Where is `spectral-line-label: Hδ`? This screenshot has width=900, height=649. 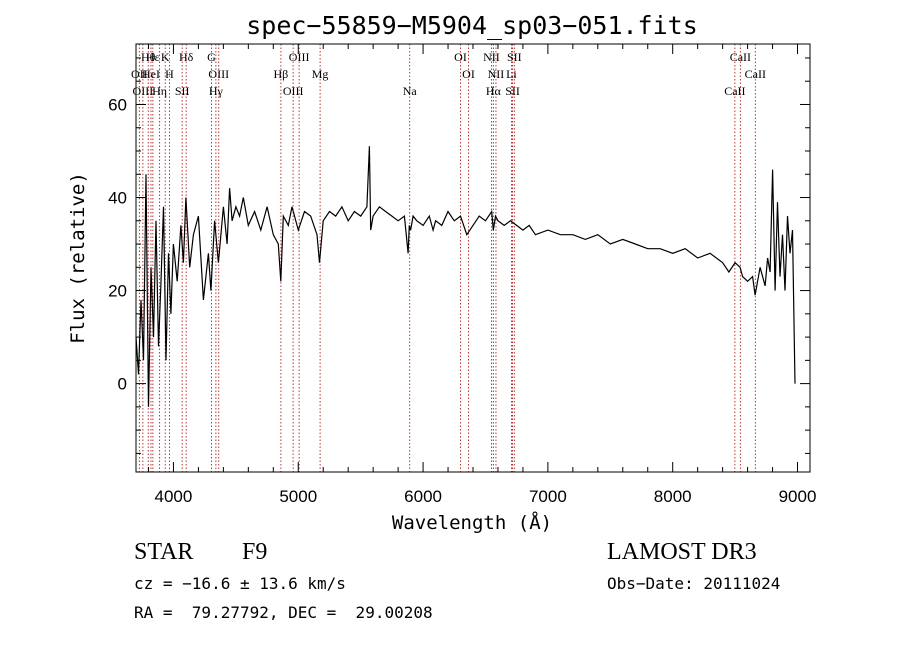
spectral-line-label: Hδ is located at coordinates (186, 57).